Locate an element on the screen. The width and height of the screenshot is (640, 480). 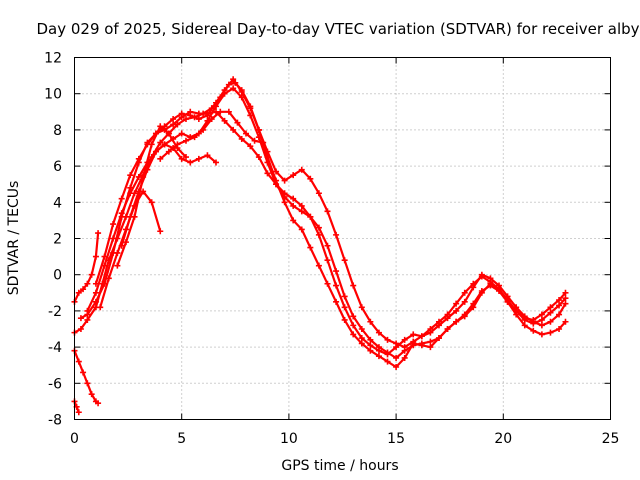
x-tick-label: 10 is located at coordinates (289, 439).